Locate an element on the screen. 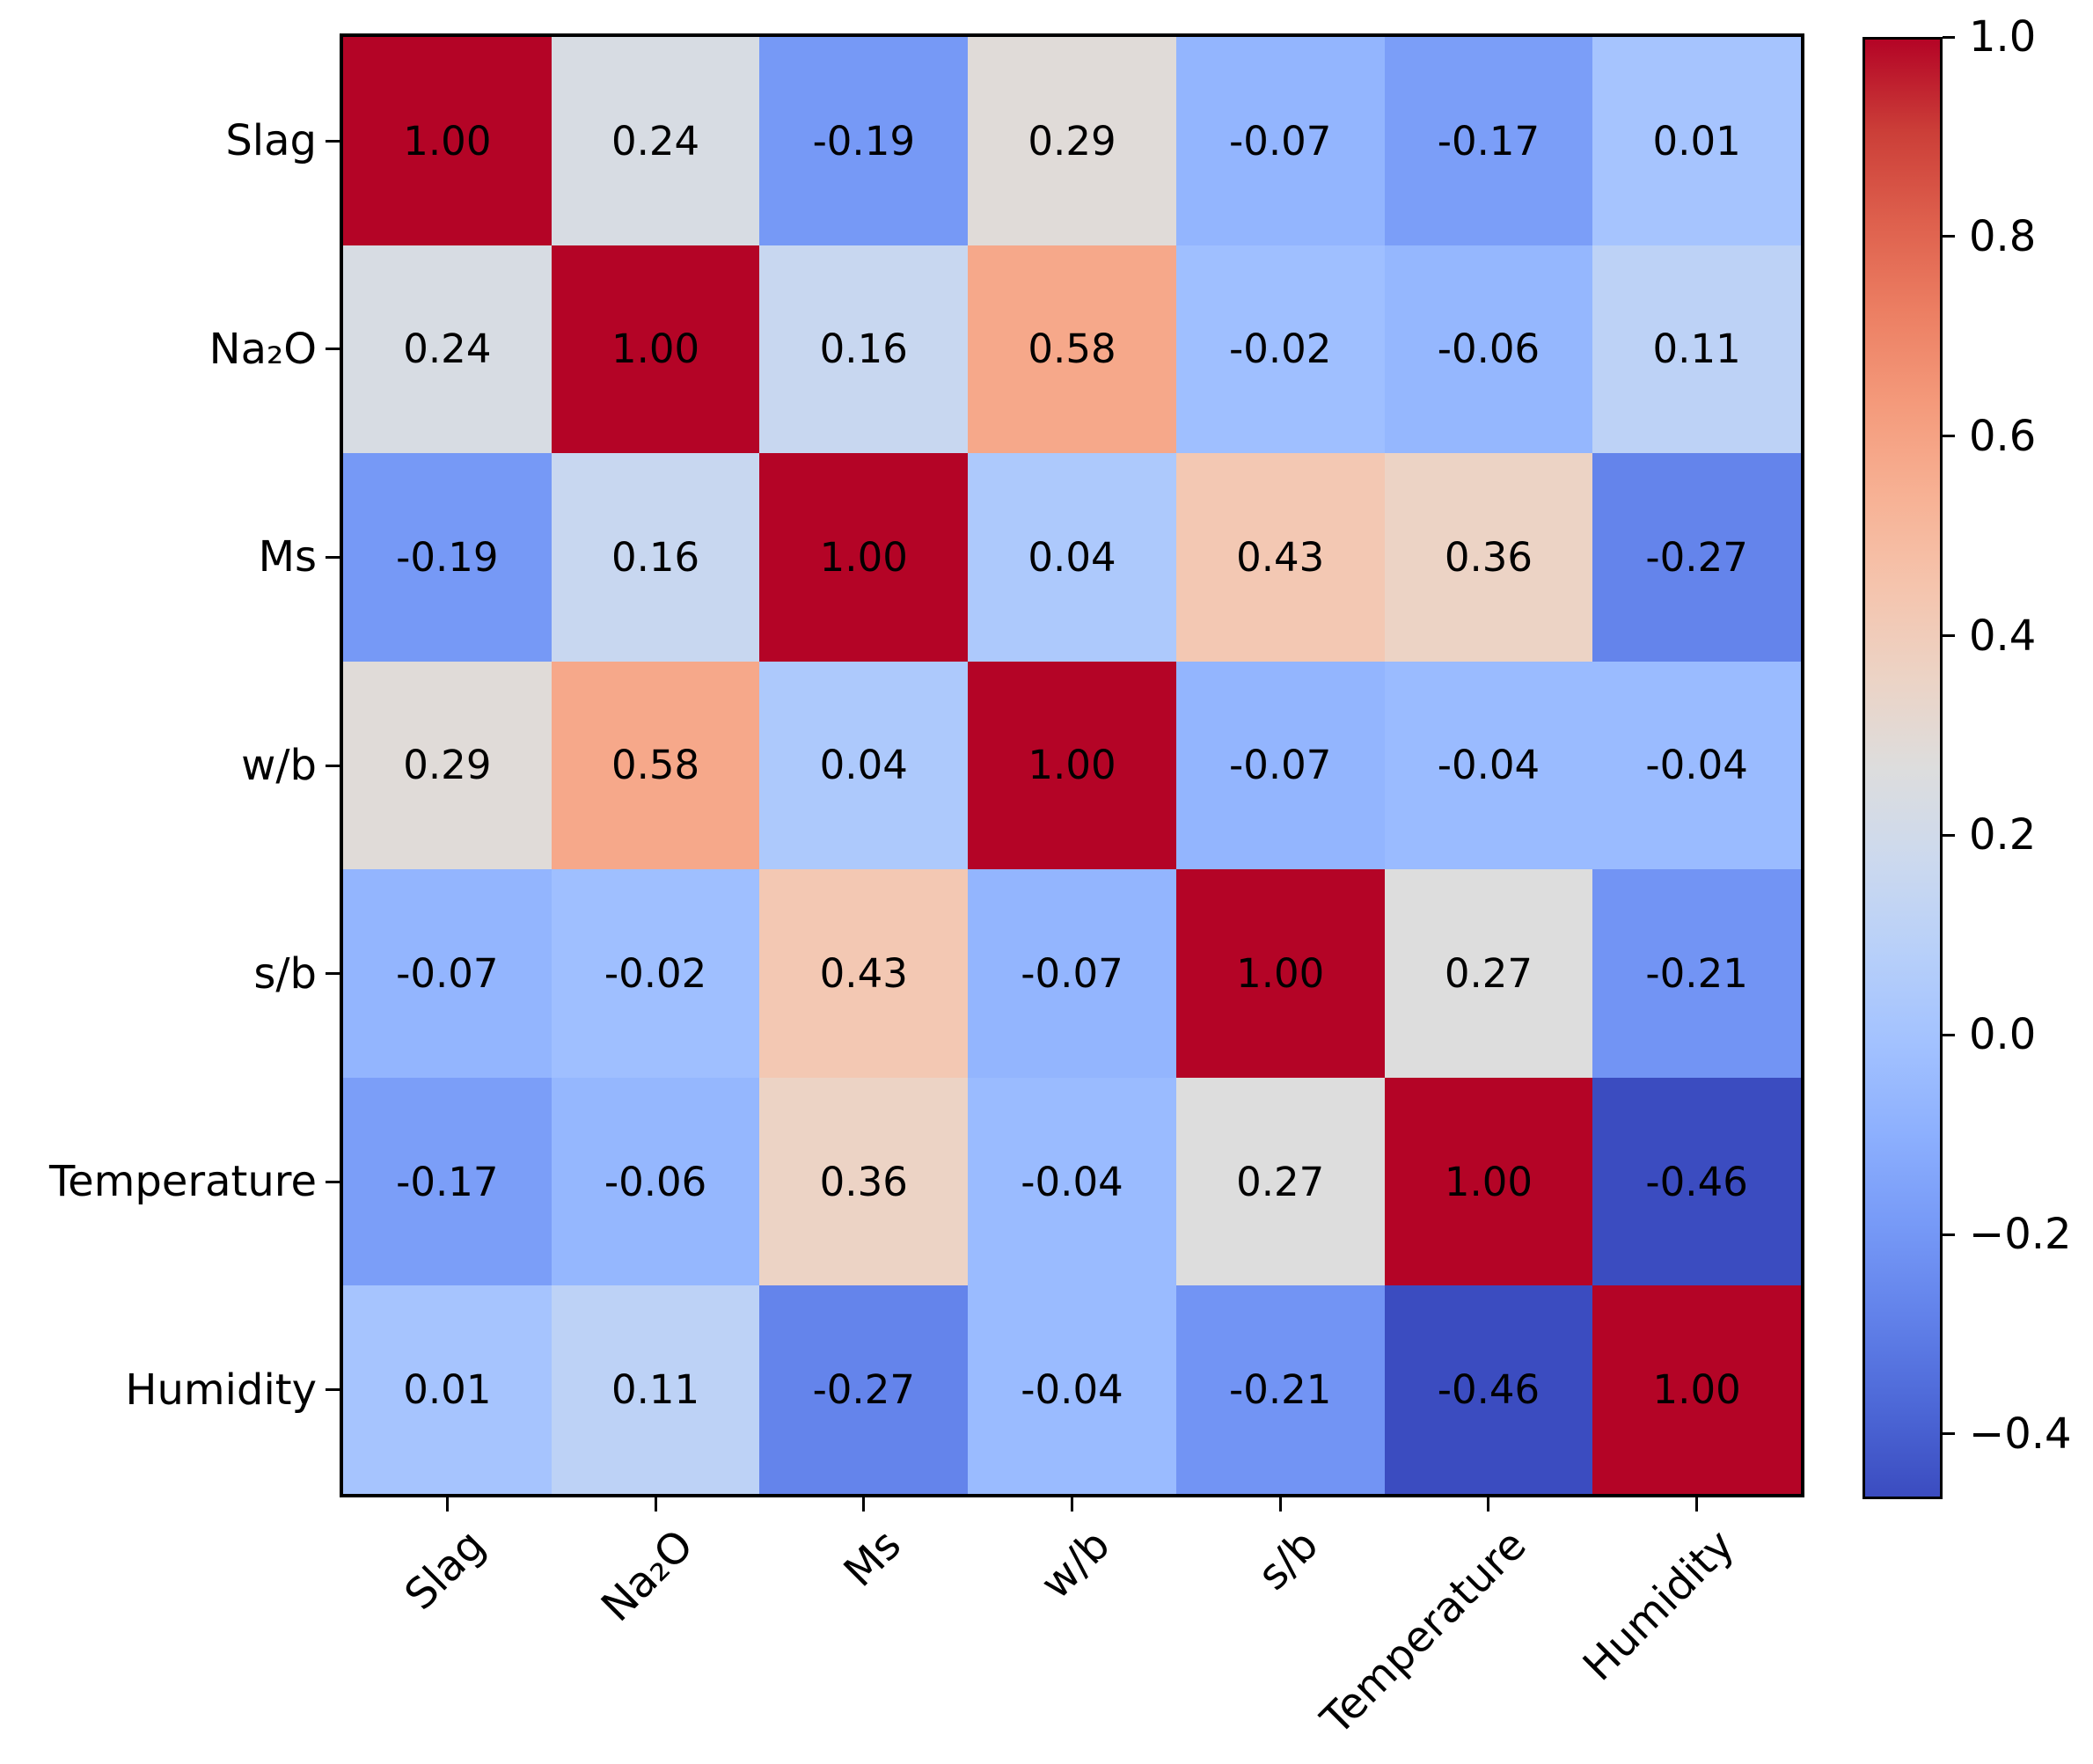 The image size is (2093, 1764). heatmap-cell-value: -0.27 is located at coordinates (863, 1390).